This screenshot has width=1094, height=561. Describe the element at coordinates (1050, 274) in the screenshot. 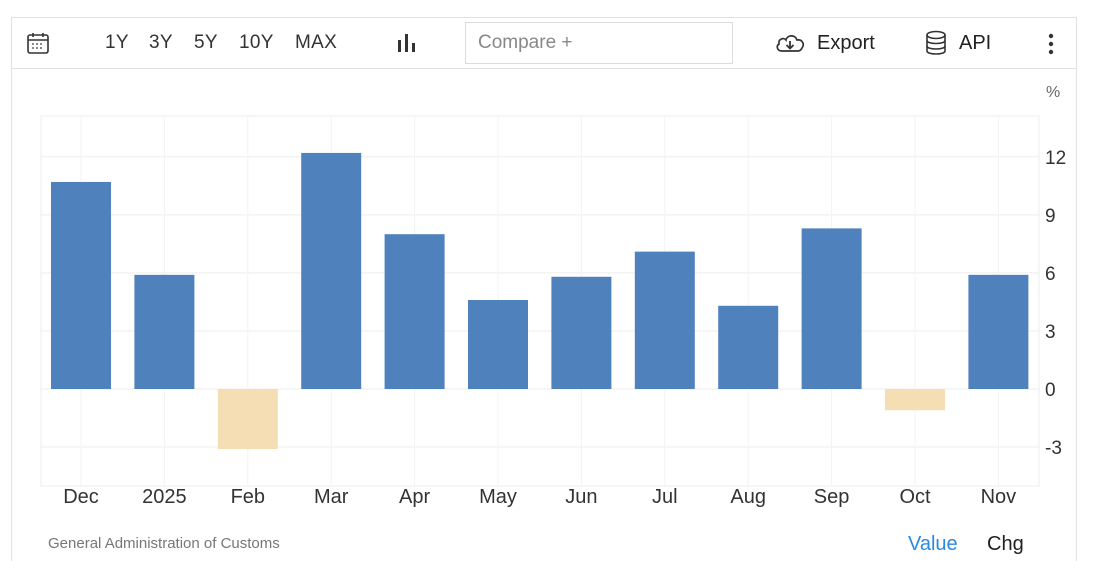

I see `y-tick-label: 6` at that location.